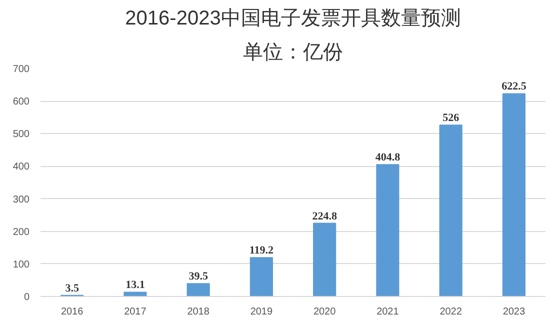 This screenshot has width=555, height=326. What do you see at coordinates (21, 200) in the screenshot?
I see `y-tick-label: 300` at bounding box center [21, 200].